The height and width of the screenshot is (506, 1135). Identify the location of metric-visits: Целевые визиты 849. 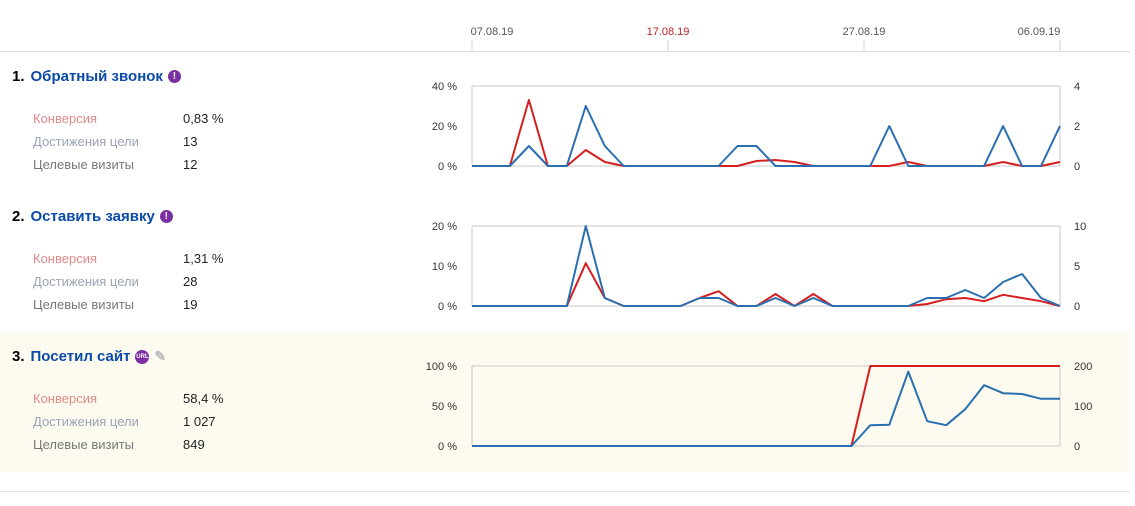
(119, 444).